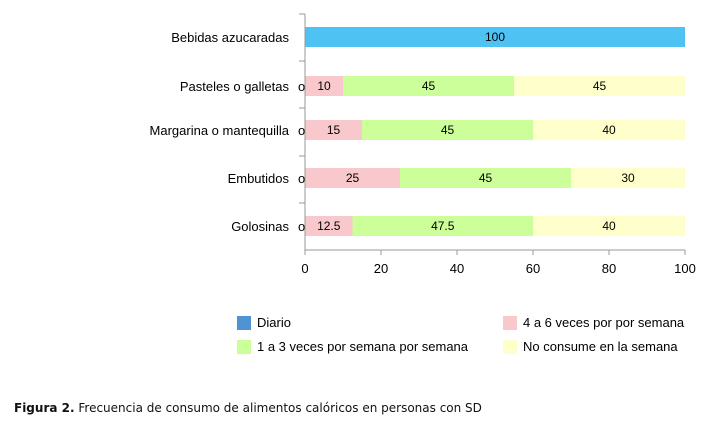  Describe the element at coordinates (44, 408) in the screenshot. I see `figure-caption-label: Figura 2.` at that location.